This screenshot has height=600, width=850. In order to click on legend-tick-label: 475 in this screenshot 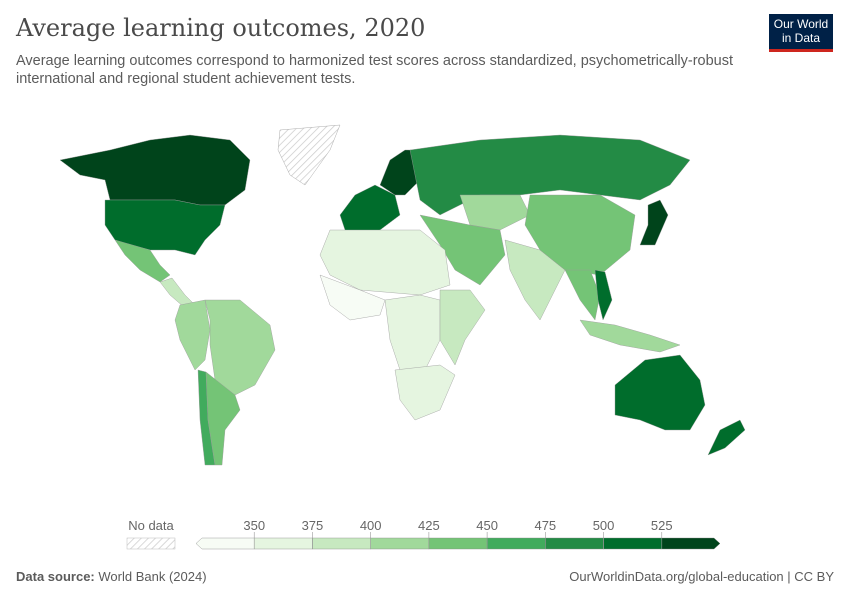, I will do `click(545, 525)`.